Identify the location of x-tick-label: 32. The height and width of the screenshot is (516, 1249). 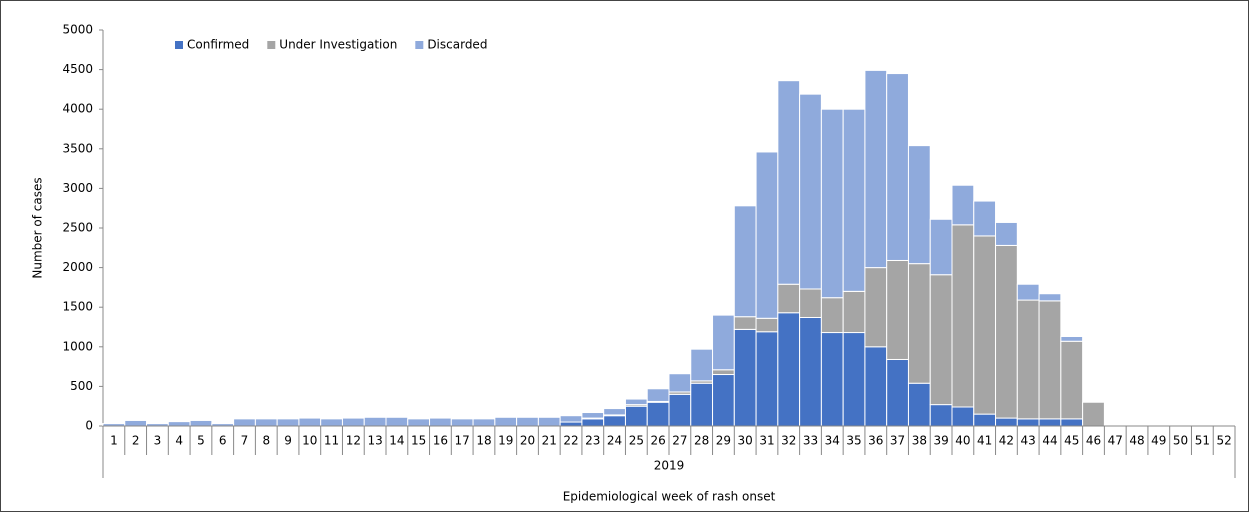
(788, 441).